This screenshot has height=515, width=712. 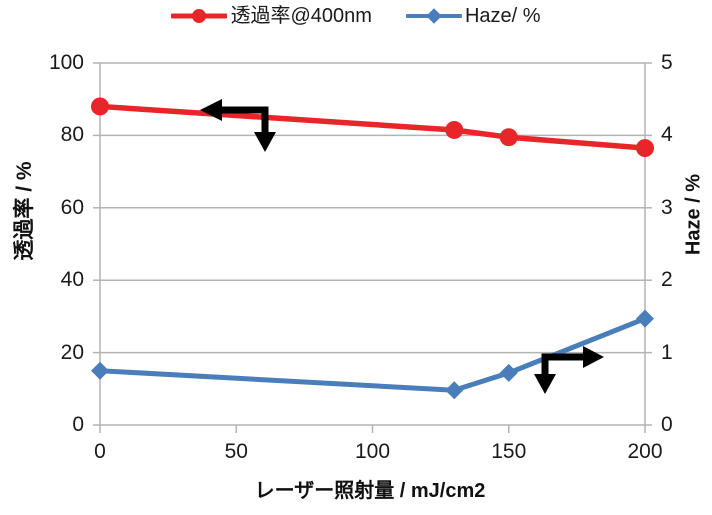 I want to click on y-right-tick-label: 4, so click(x=667, y=135).